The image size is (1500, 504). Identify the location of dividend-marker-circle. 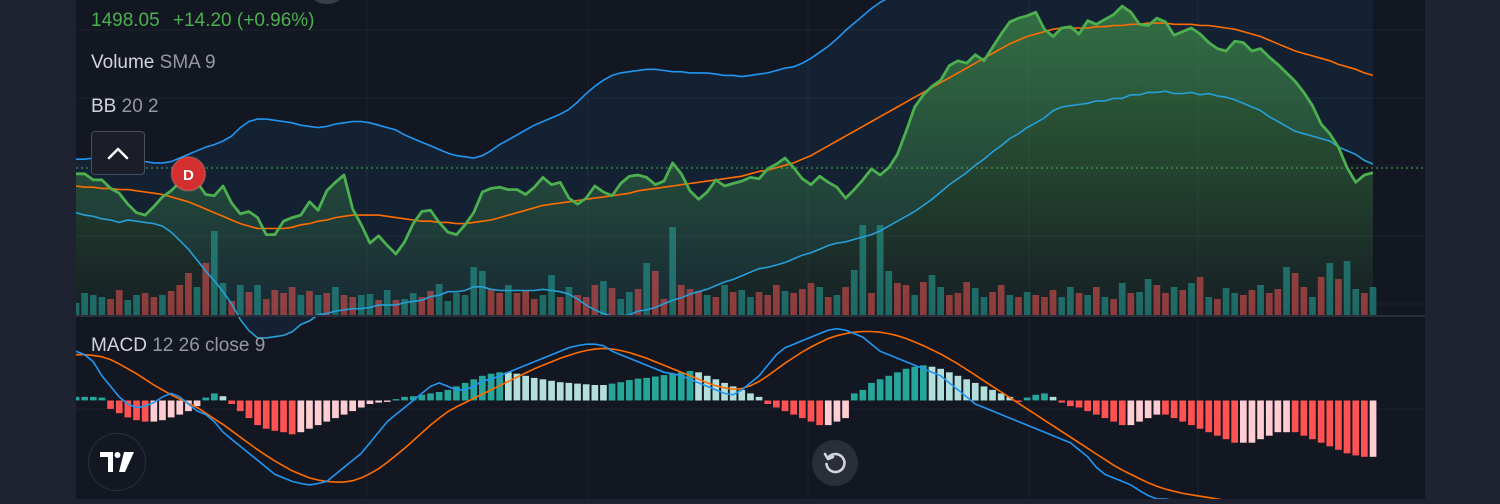
(188, 173).